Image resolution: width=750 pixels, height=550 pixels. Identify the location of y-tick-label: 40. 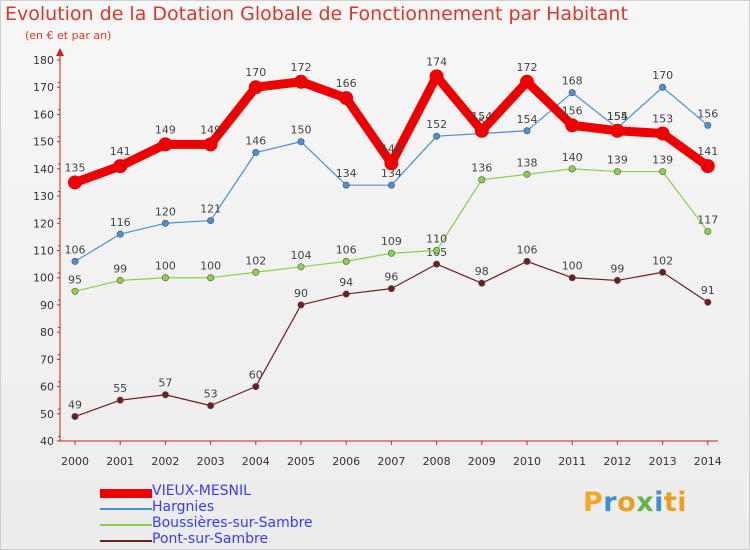
(47, 441).